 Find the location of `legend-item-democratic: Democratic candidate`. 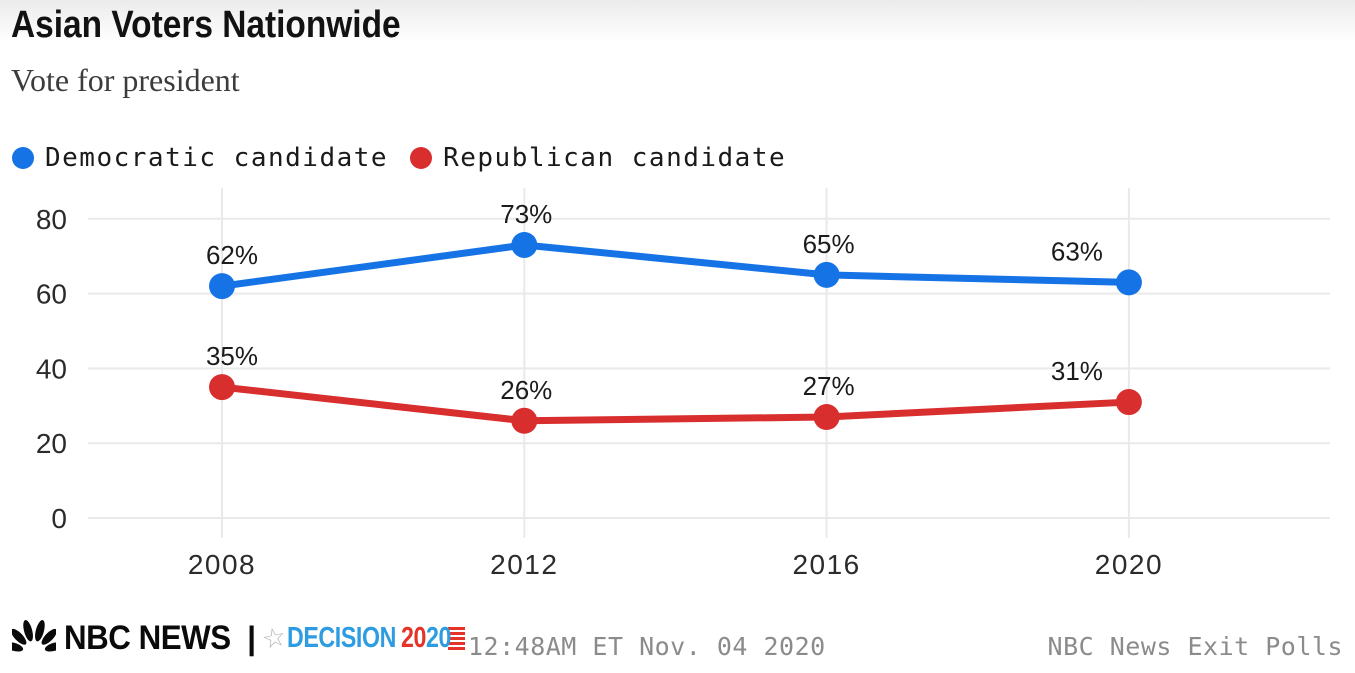

legend-item-democratic: Democratic candidate is located at coordinates (200, 158).